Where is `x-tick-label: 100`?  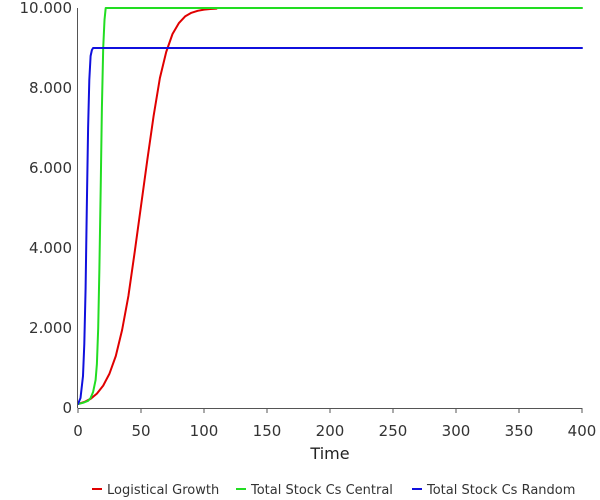
x-tick-label: 100 is located at coordinates (204, 431).